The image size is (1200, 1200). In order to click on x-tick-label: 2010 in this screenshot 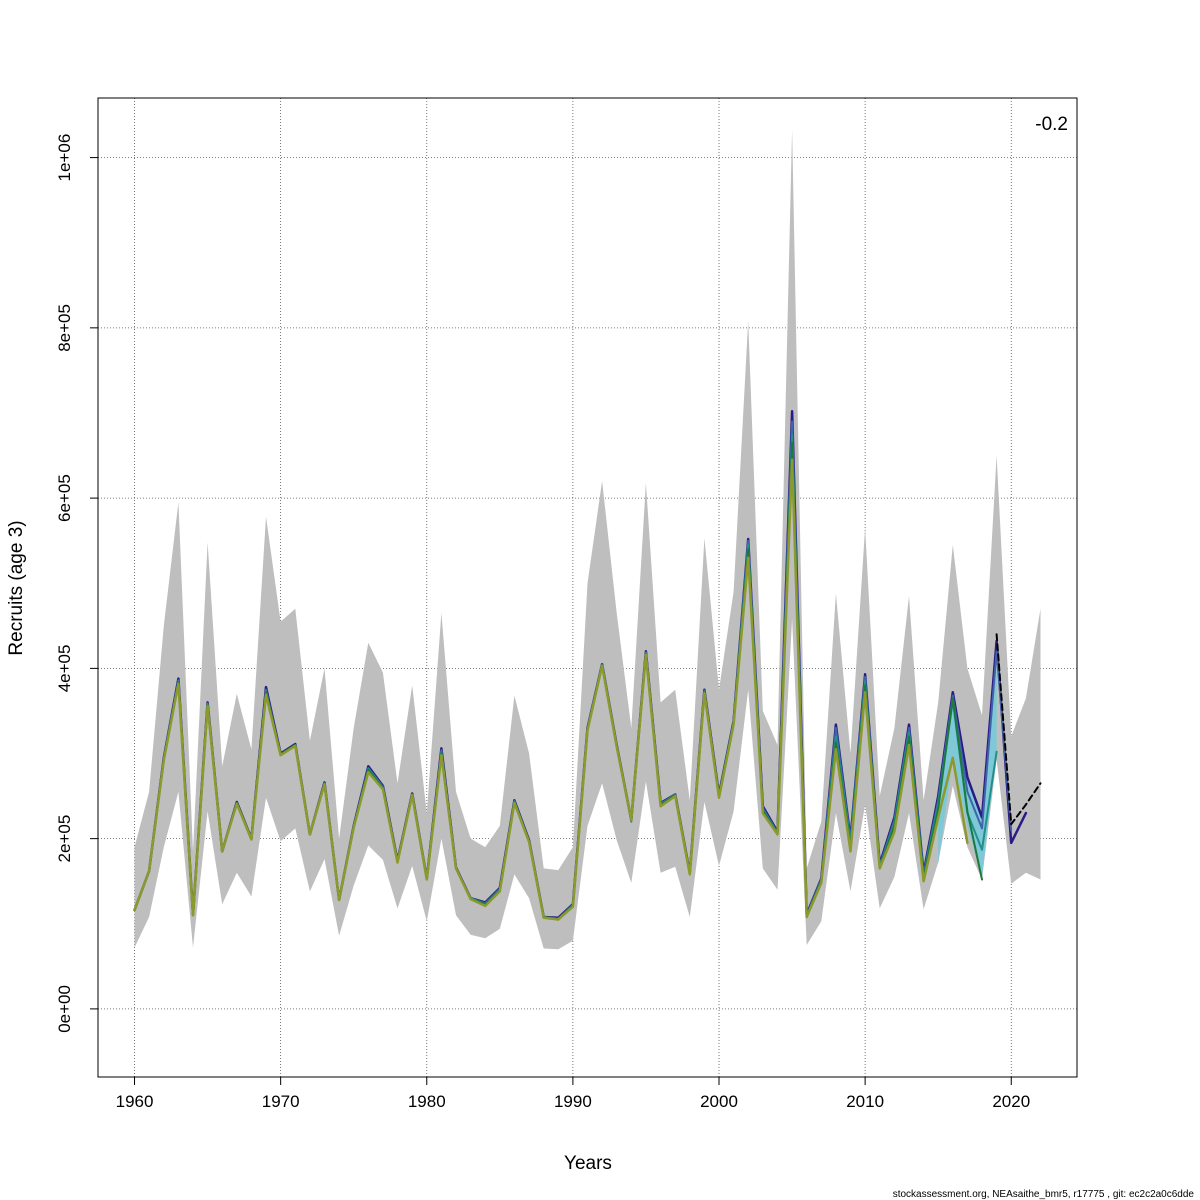, I will do `click(865, 1101)`.